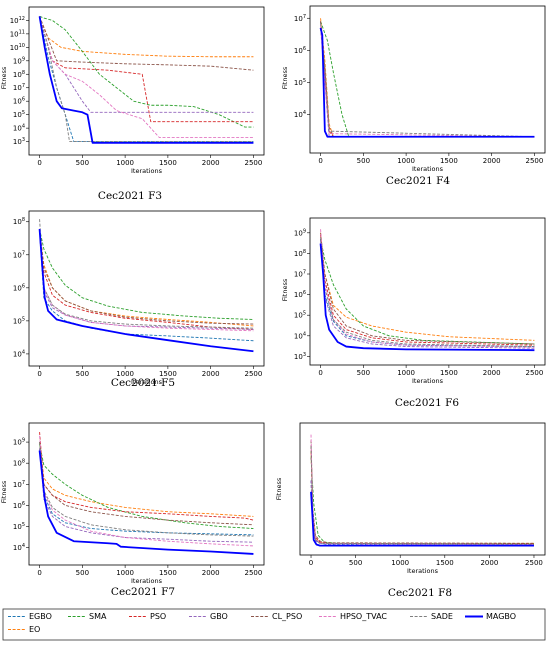 This screenshot has height=647, width=550. Describe the element at coordinates (146, 486) in the screenshot. I see `series-line-sma` at that location.